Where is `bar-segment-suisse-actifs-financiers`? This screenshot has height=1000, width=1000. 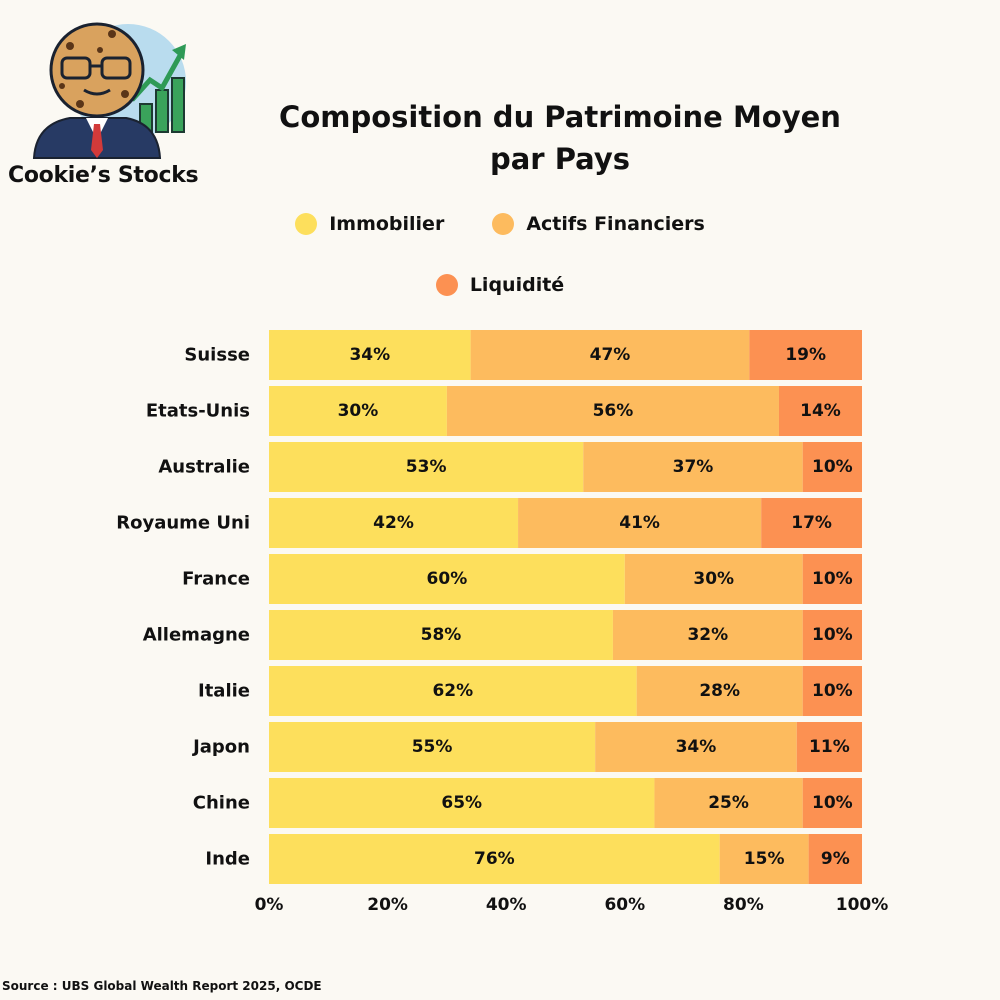 bar-segment-suisse-actifs-financiers is located at coordinates (610, 355).